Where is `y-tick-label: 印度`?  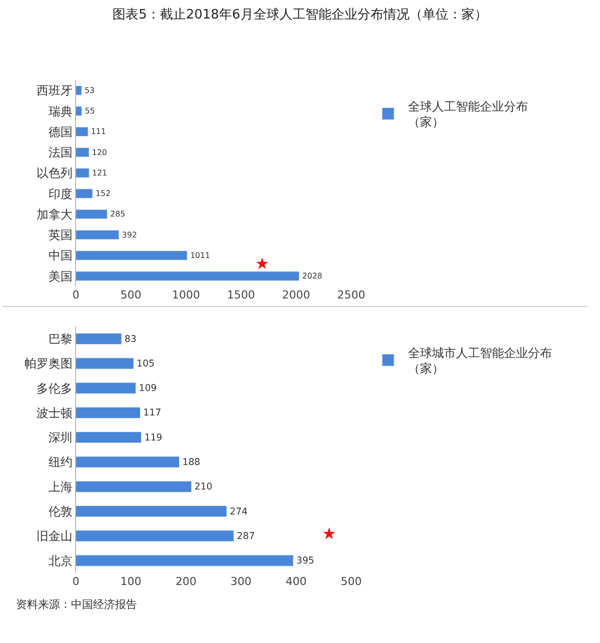
y-tick-label: 印度 is located at coordinates (60, 193).